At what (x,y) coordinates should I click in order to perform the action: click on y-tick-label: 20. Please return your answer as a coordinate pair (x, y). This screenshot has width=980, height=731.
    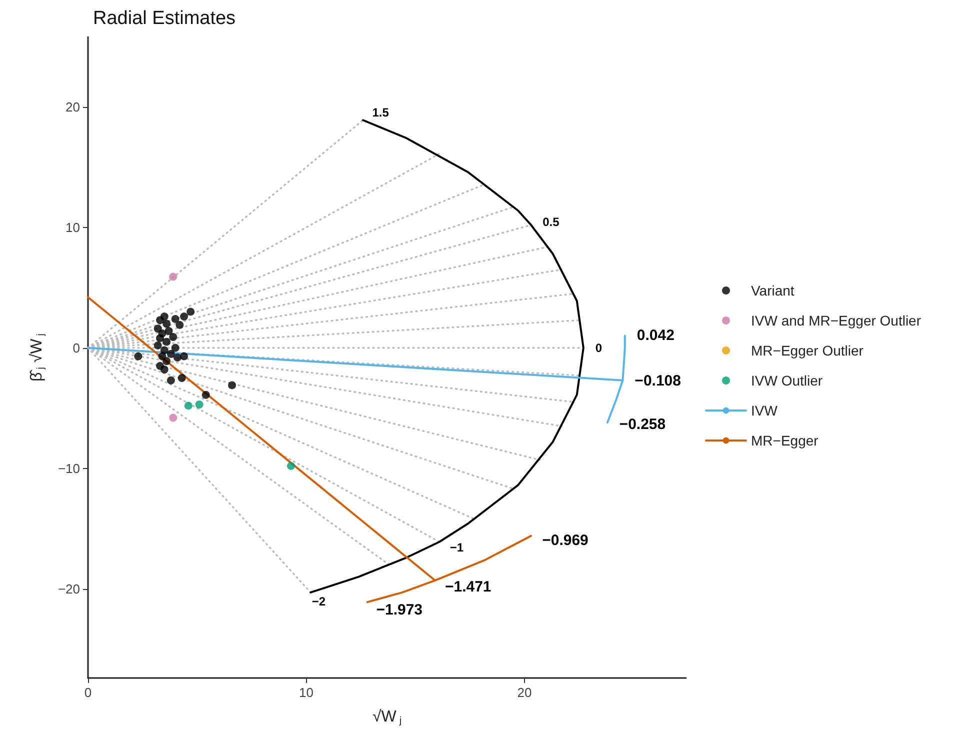
    Looking at the image, I should click on (73, 106).